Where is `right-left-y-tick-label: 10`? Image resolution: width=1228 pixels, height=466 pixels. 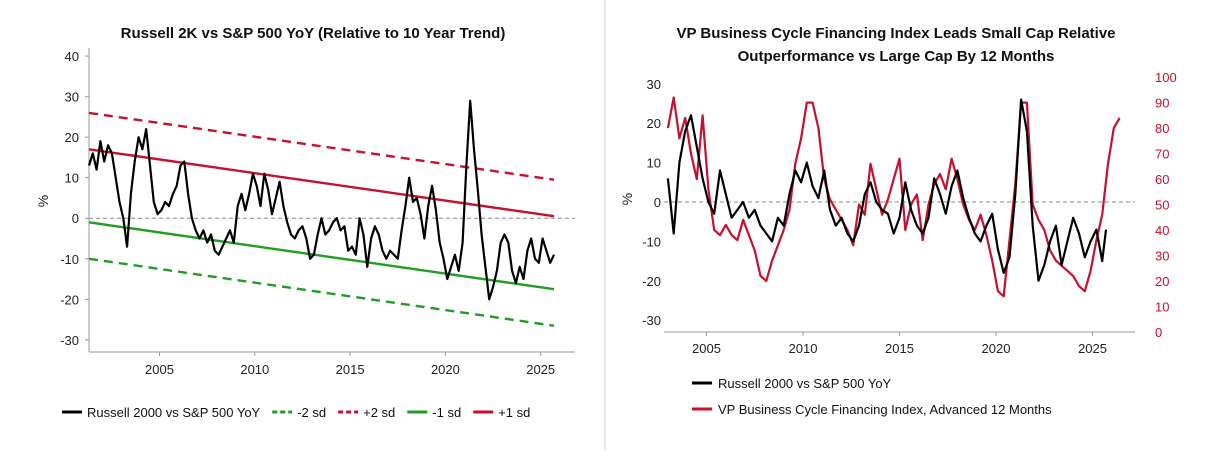 right-left-y-tick-label: 10 is located at coordinates (654, 163).